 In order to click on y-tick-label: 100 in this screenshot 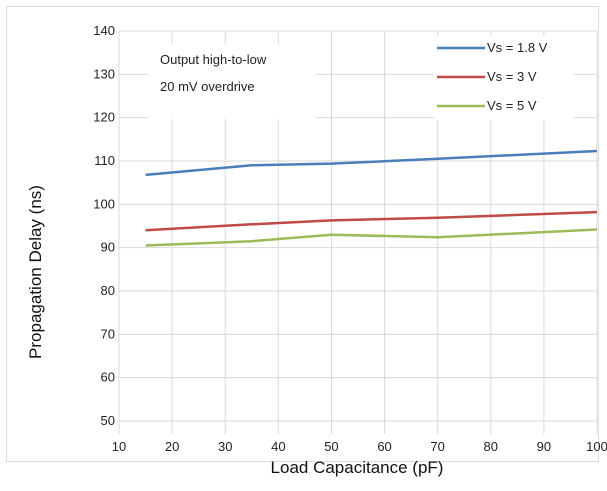, I will do `click(104, 203)`.